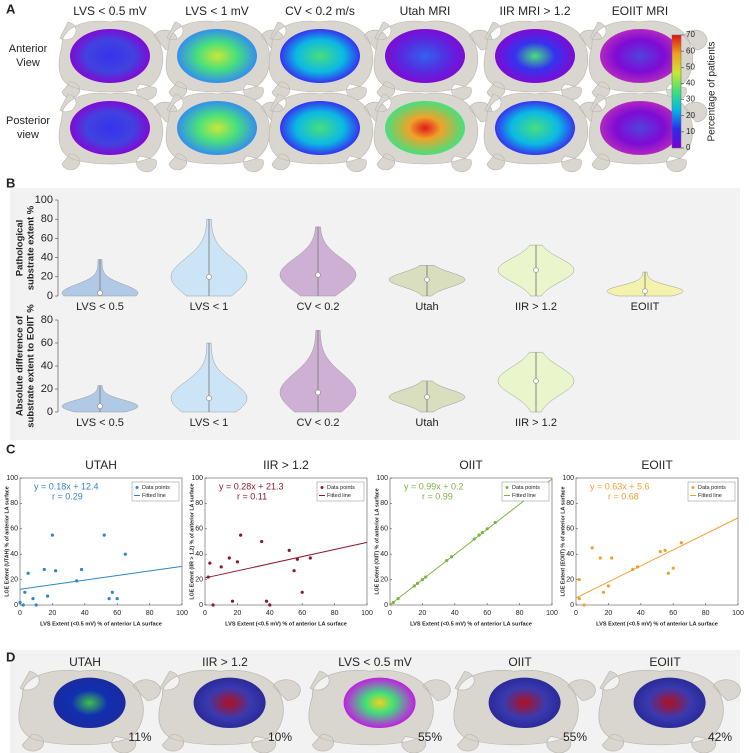  I want to click on map-percentage: 11%, so click(139, 737).